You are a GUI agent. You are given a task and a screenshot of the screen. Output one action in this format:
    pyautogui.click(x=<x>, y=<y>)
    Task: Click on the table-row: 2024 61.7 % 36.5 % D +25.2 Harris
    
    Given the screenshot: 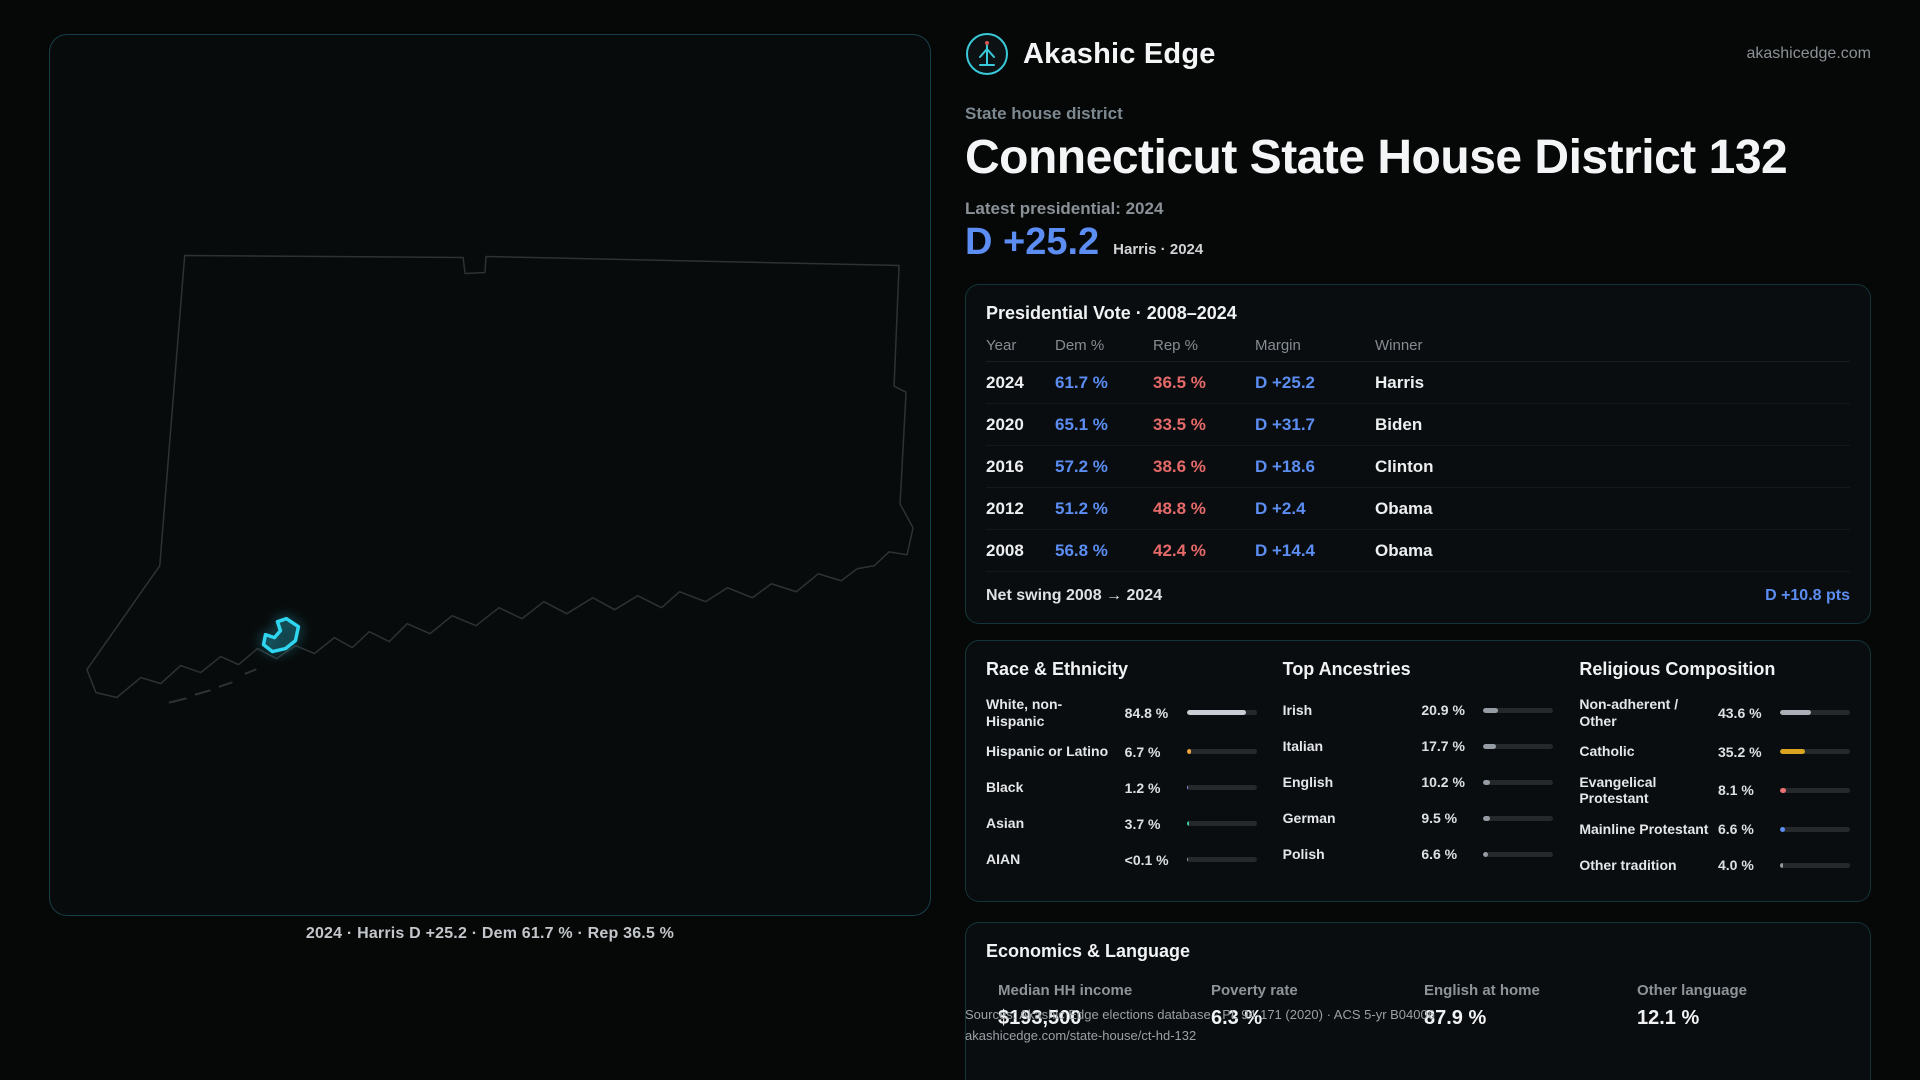 What is the action you would take?
    pyautogui.click(x=1418, y=383)
    